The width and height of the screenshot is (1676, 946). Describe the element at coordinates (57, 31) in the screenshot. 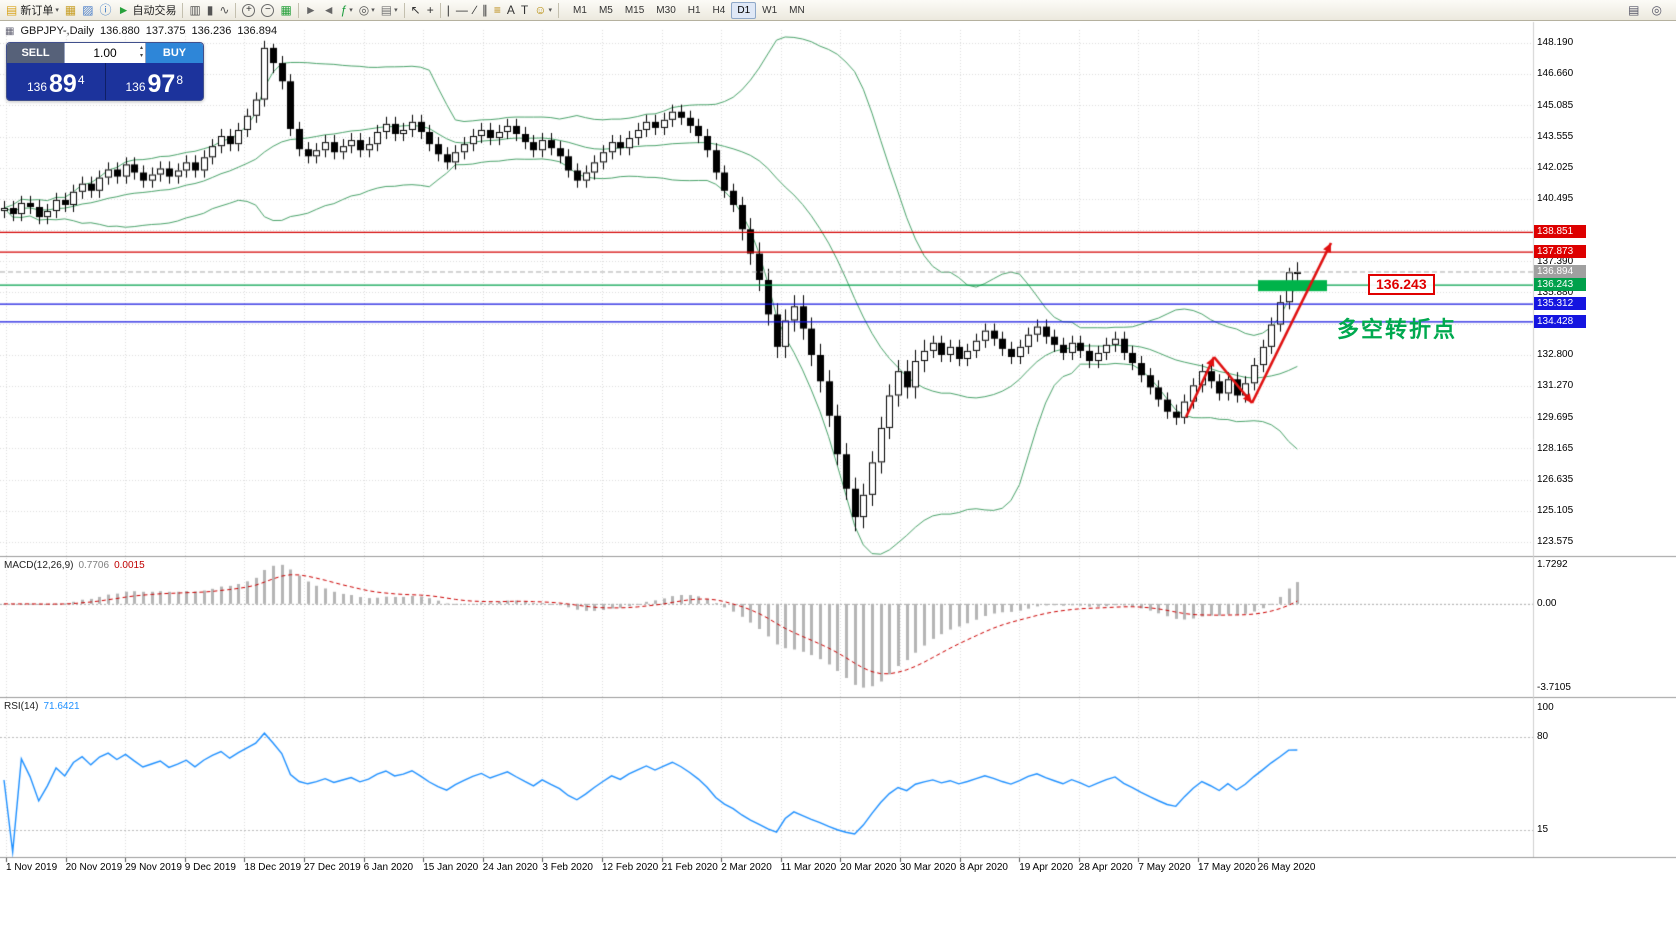

I see `symbol-title: GBPJPY-,Daily` at that location.